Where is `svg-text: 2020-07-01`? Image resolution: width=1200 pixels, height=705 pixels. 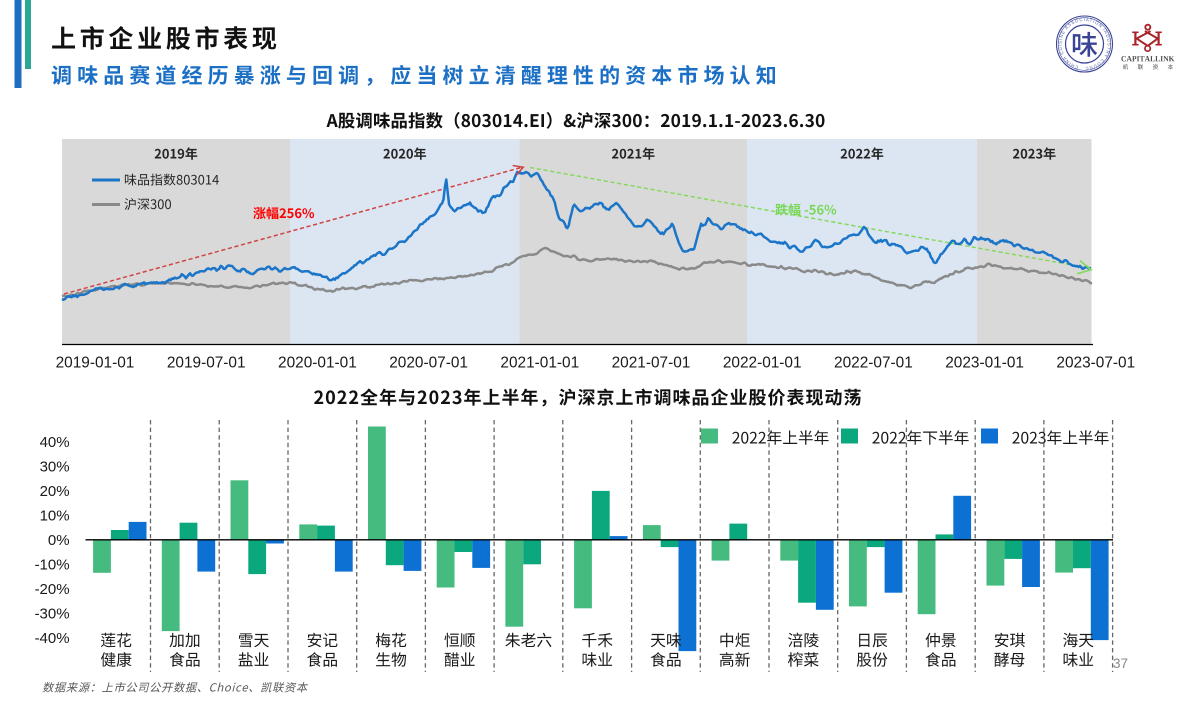
svg-text: 2020-07-01 is located at coordinates (428, 363).